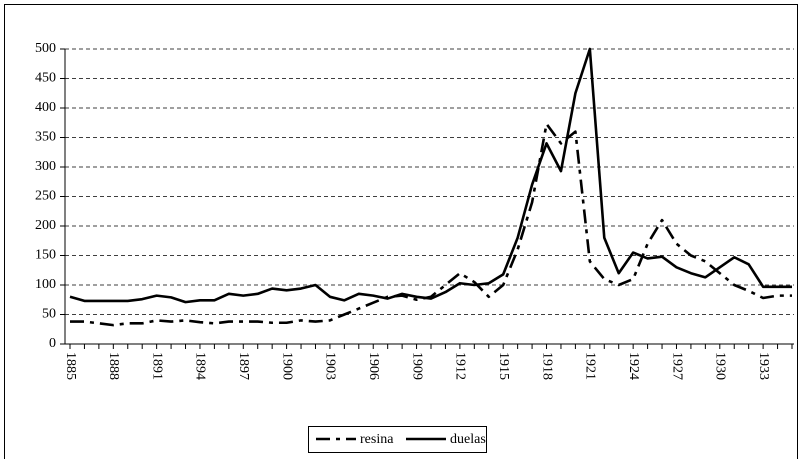 This screenshot has width=799, height=459. Describe the element at coordinates (45, 107) in the screenshot. I see `y-tick-label: 400` at that location.